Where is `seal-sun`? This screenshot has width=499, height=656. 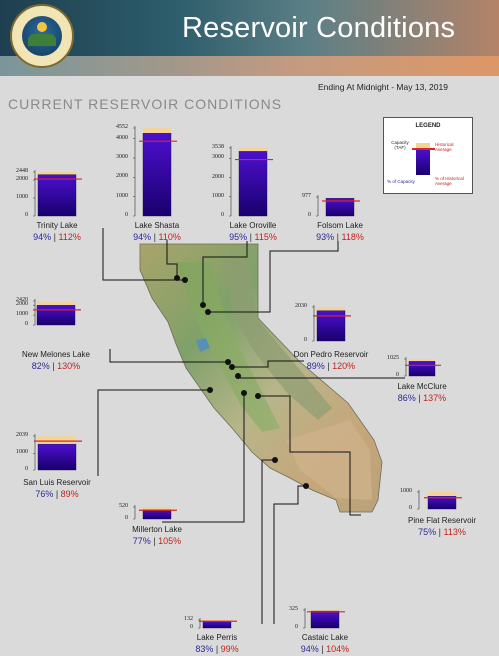 seal-sun is located at coordinates (42, 27).